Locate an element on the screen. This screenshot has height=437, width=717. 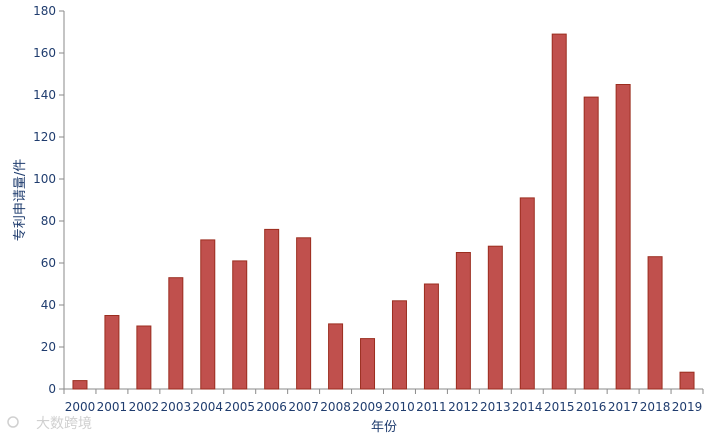
y-axis-title: 专利申请量/件 is located at coordinates (20, 200).